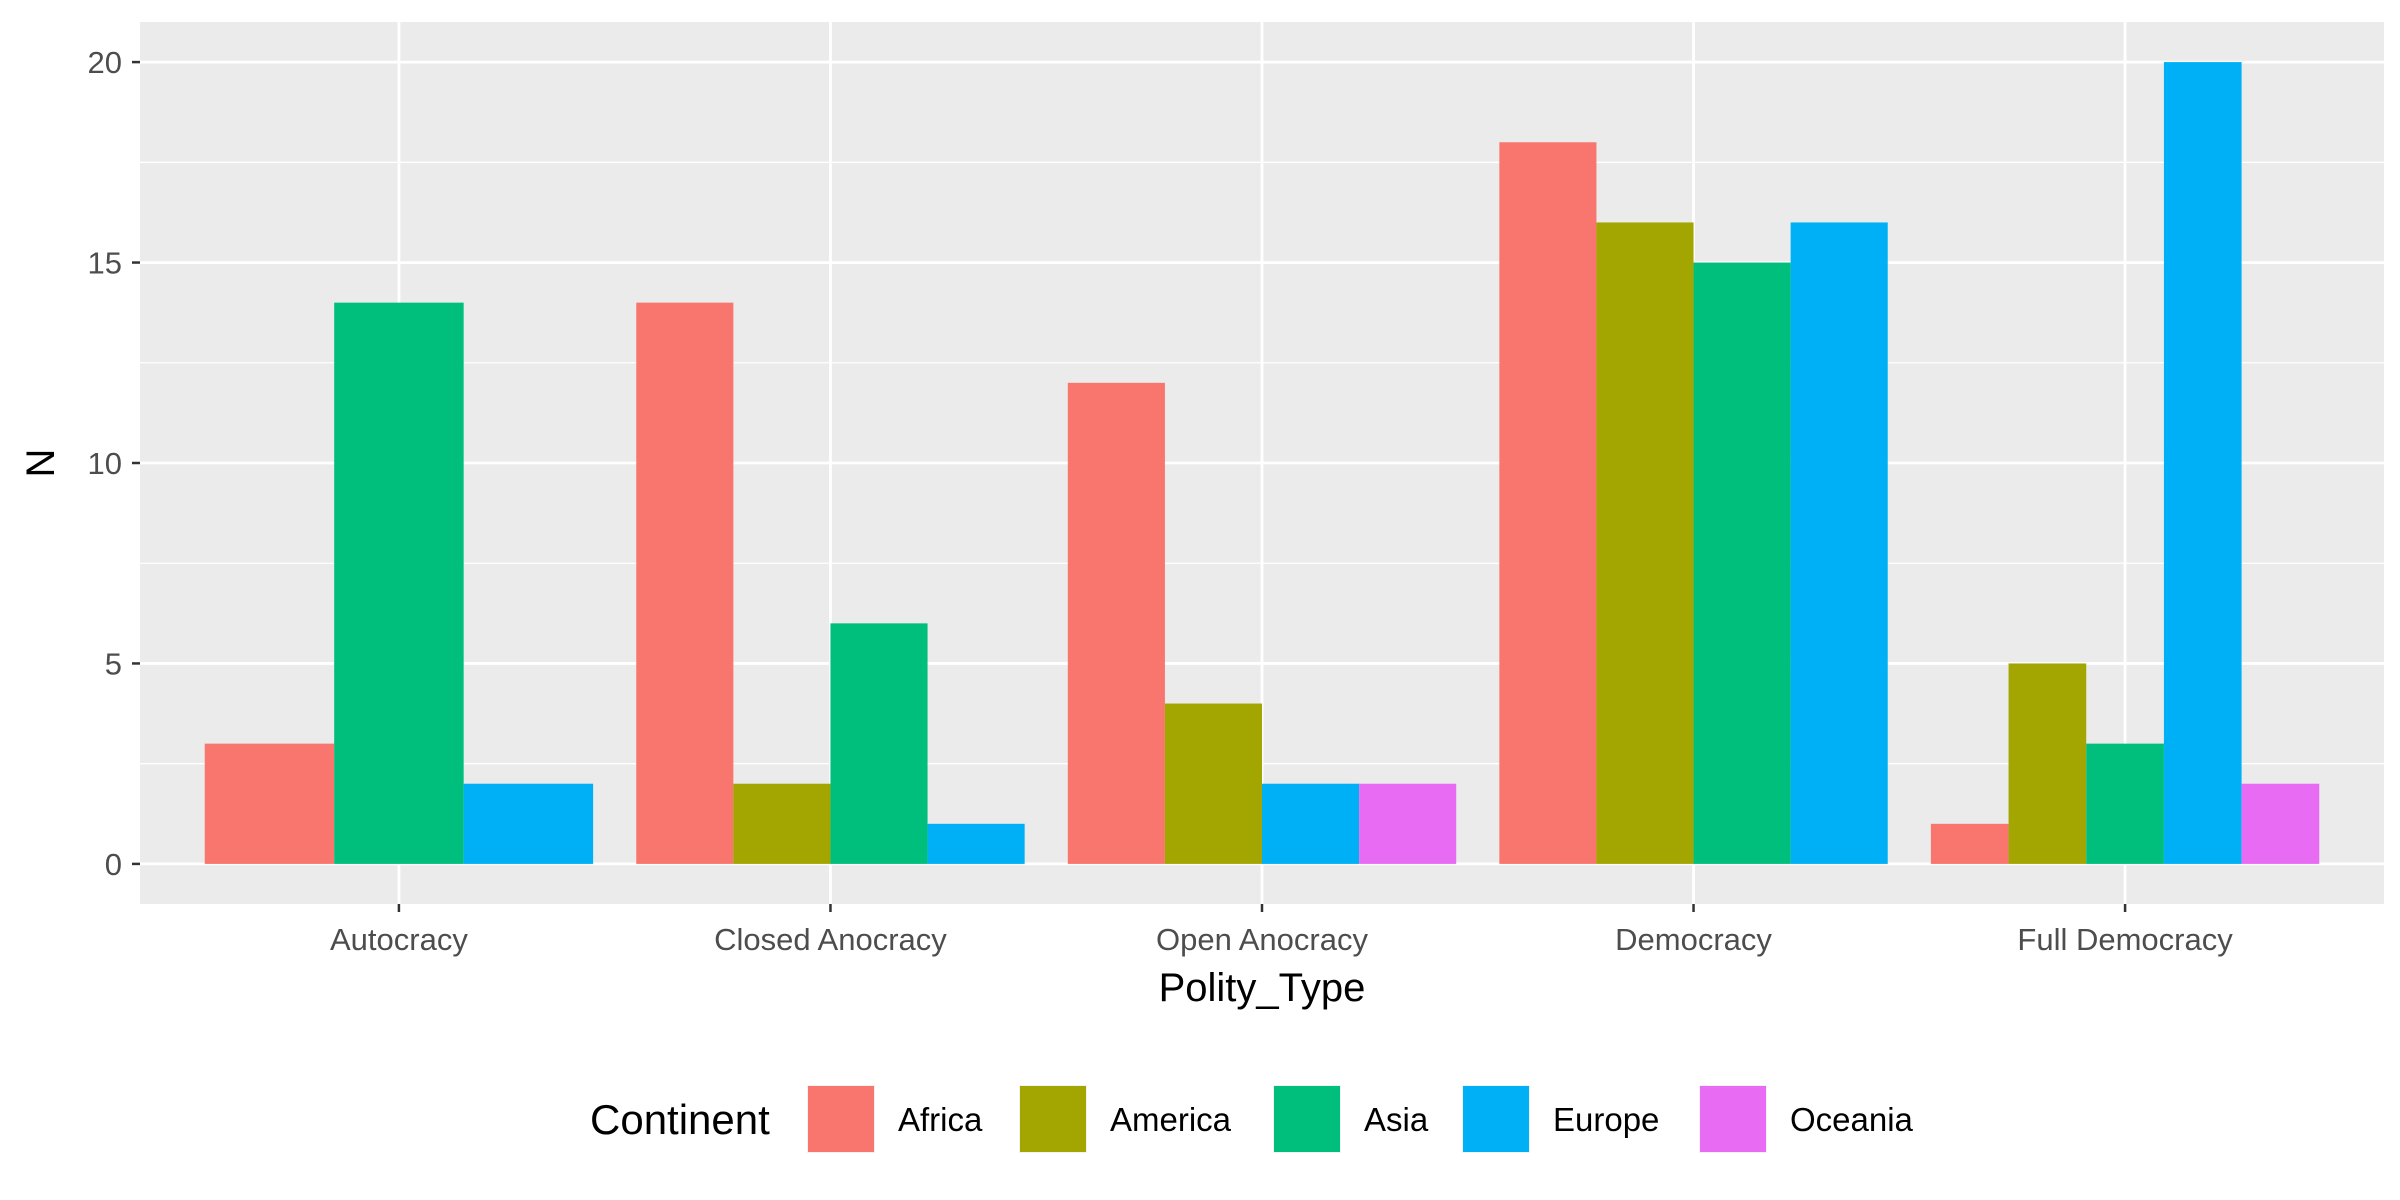 This screenshot has width=2400, height=1200. I want to click on bar-closed-anocracy-america, so click(782, 823).